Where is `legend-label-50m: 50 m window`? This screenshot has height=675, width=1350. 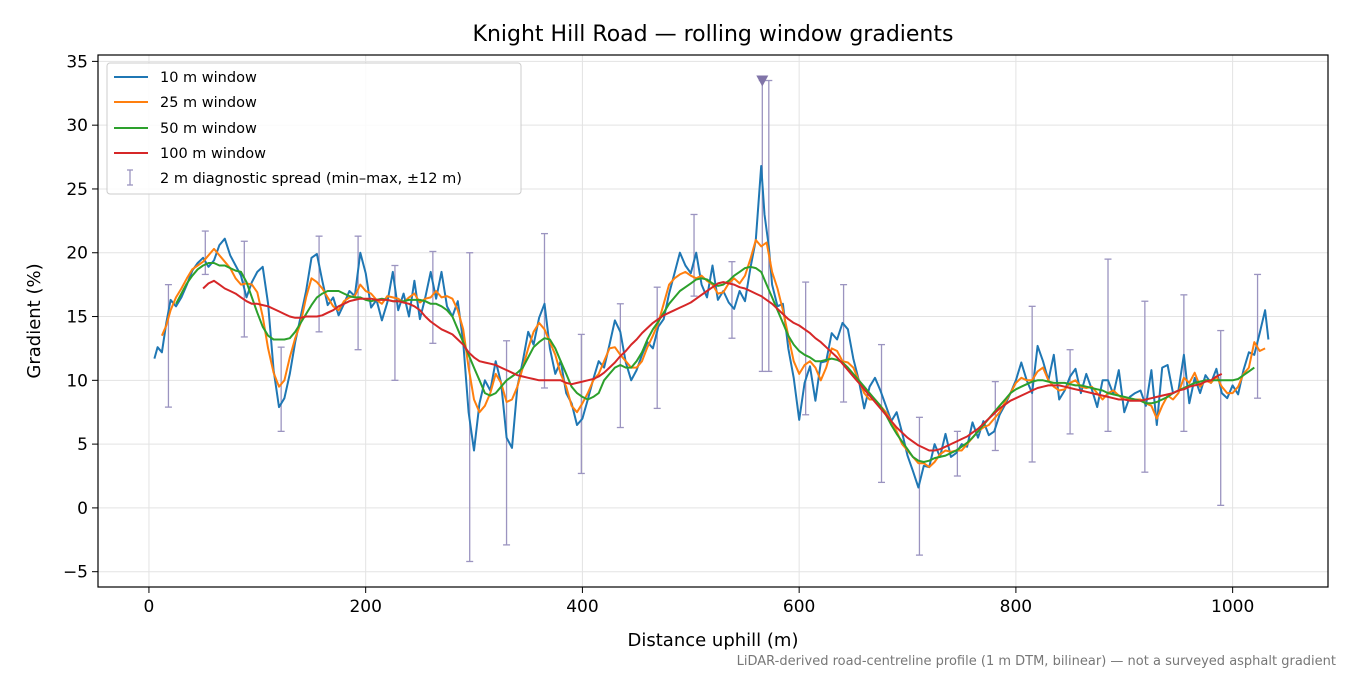 legend-label-50m: 50 m window is located at coordinates (208, 129).